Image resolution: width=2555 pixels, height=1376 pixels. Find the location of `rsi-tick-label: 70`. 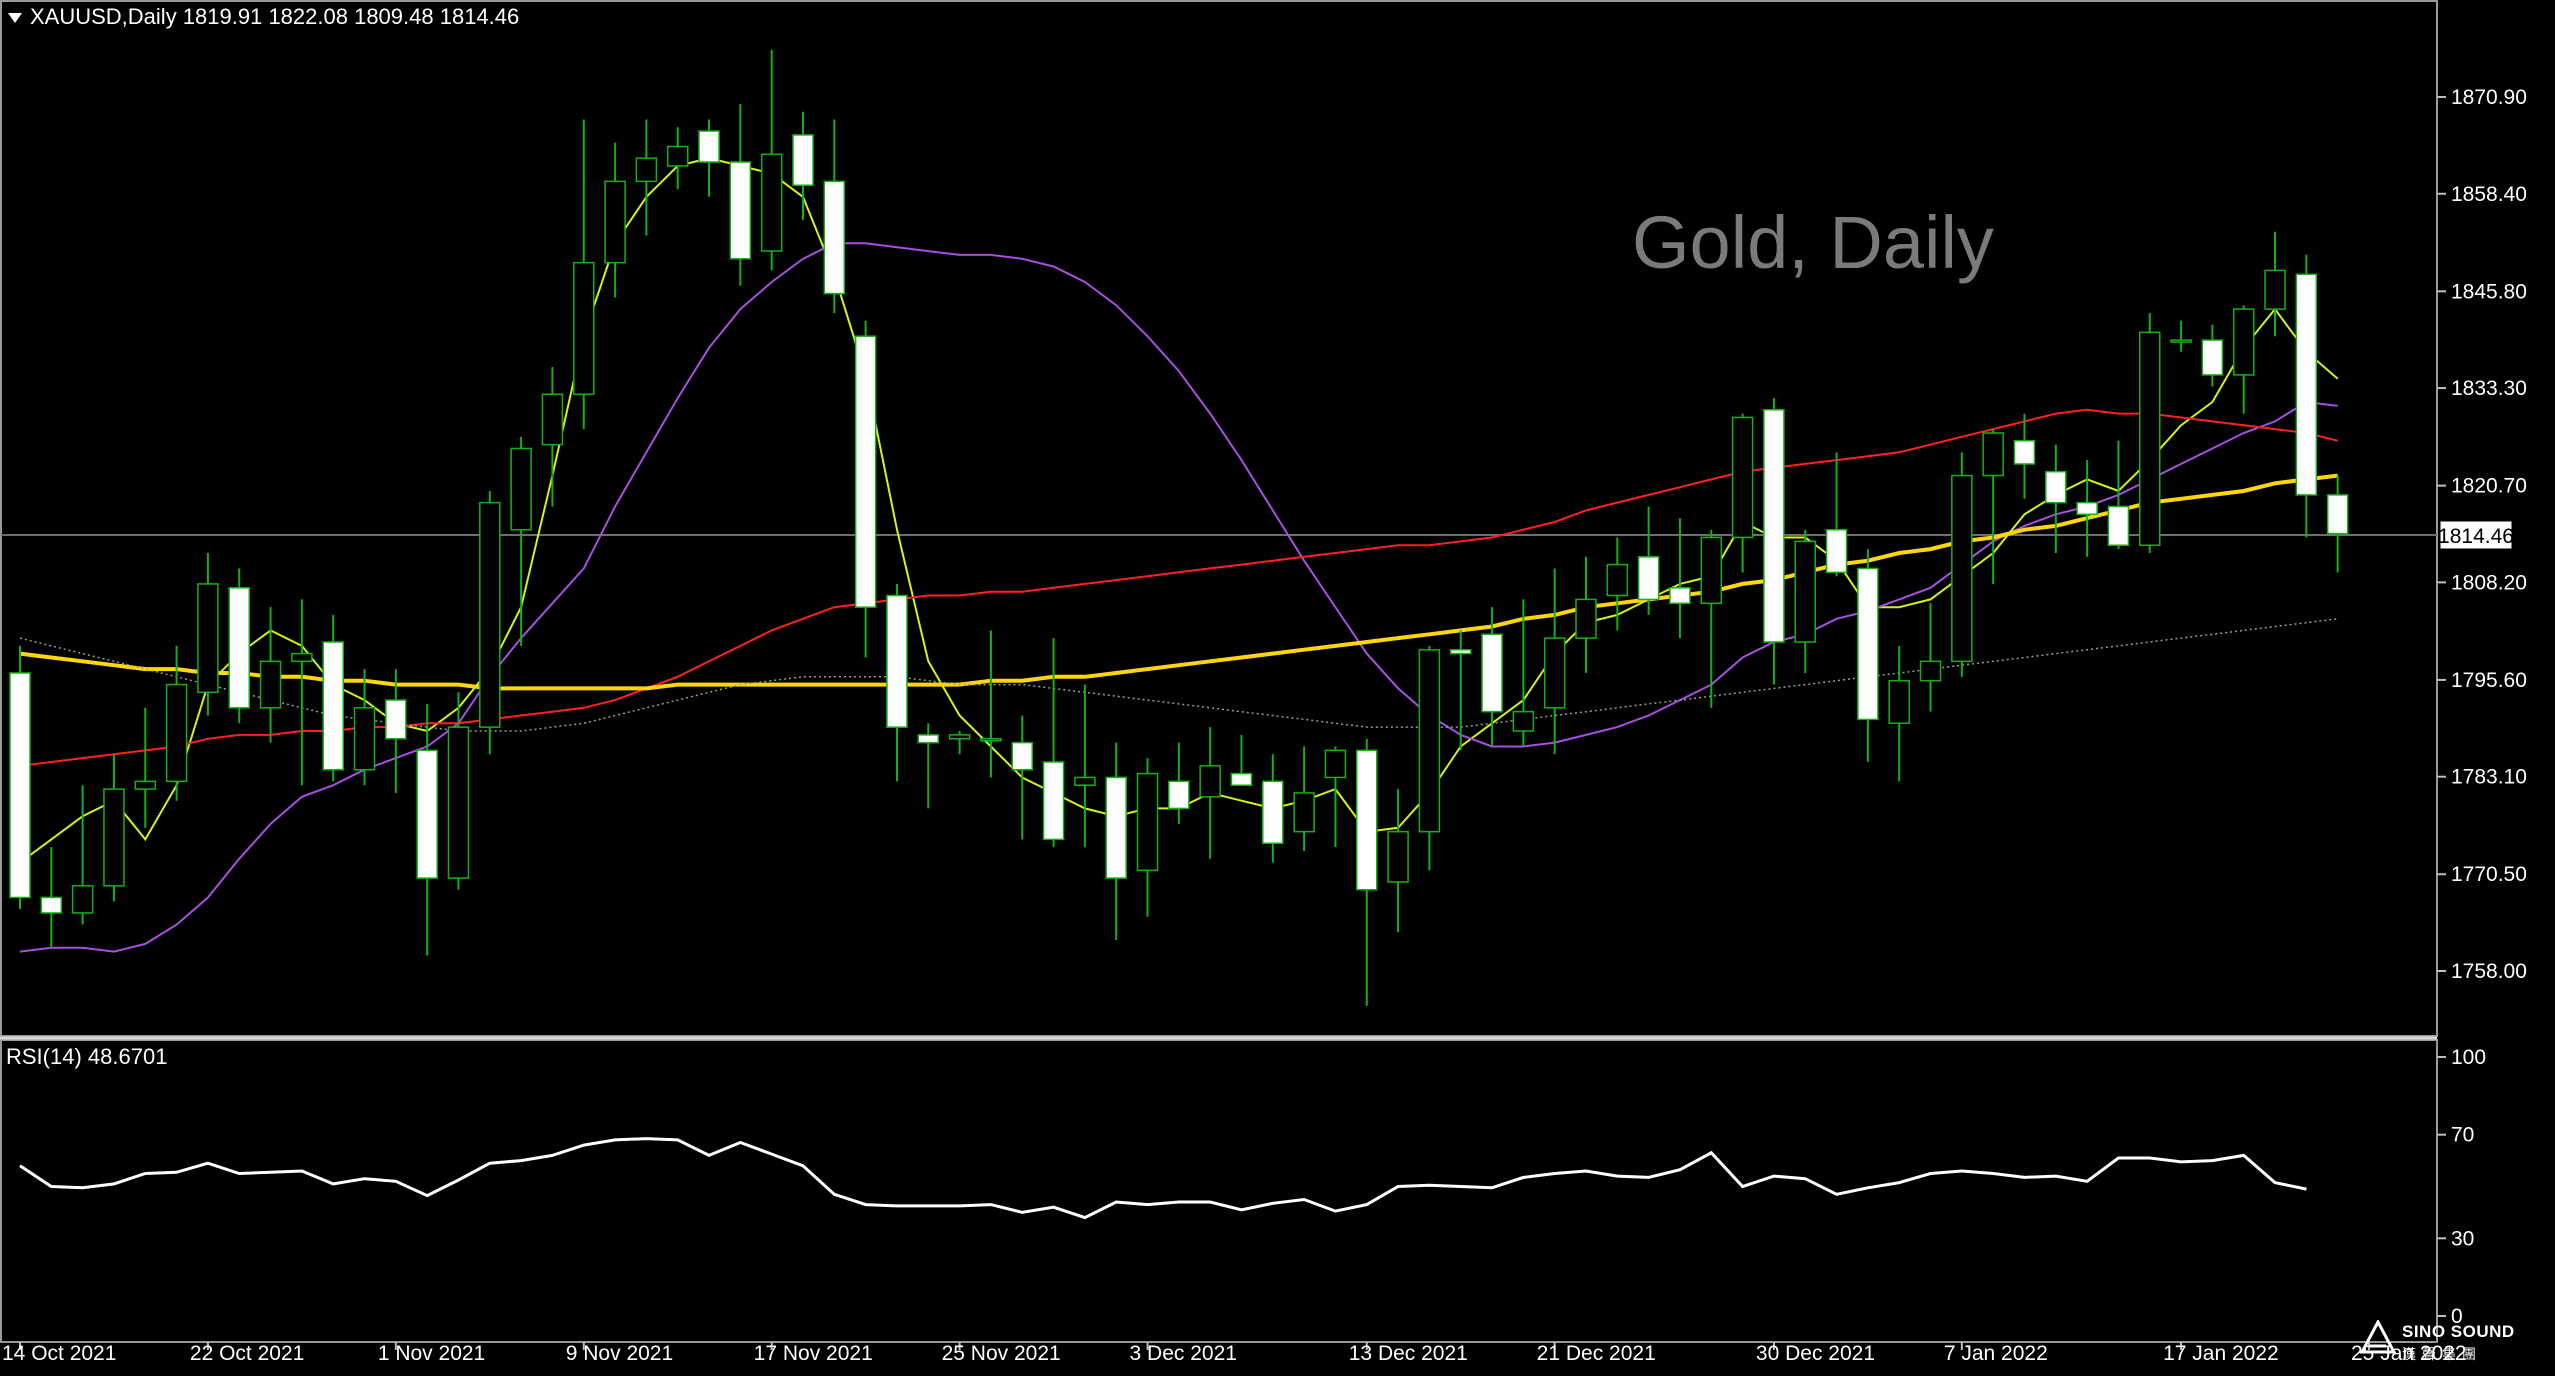

rsi-tick-label: 70 is located at coordinates (2462, 1135).